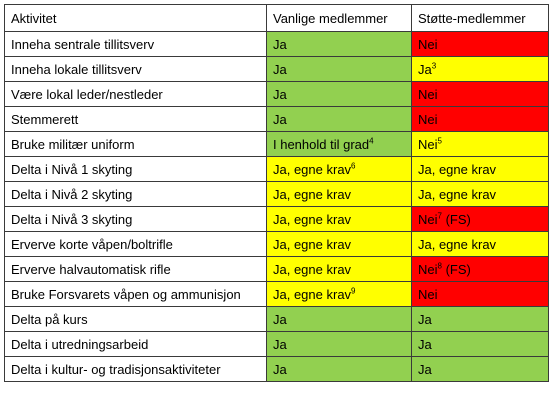 This screenshot has width=554, height=407. Describe the element at coordinates (135, 44) in the screenshot. I see `activity-cell: Inneha sentrale tillitsverv` at that location.